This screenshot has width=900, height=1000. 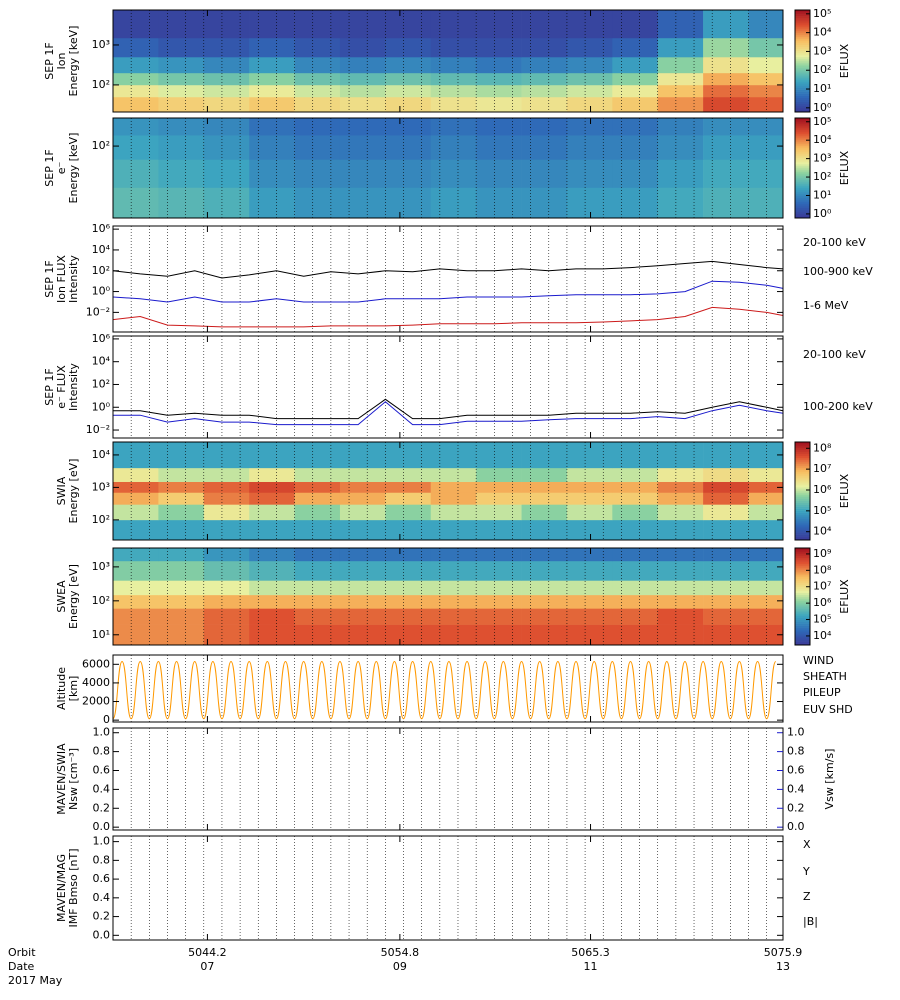 What do you see at coordinates (448, 688) in the screenshot?
I see `panel-frame` at bounding box center [448, 688].